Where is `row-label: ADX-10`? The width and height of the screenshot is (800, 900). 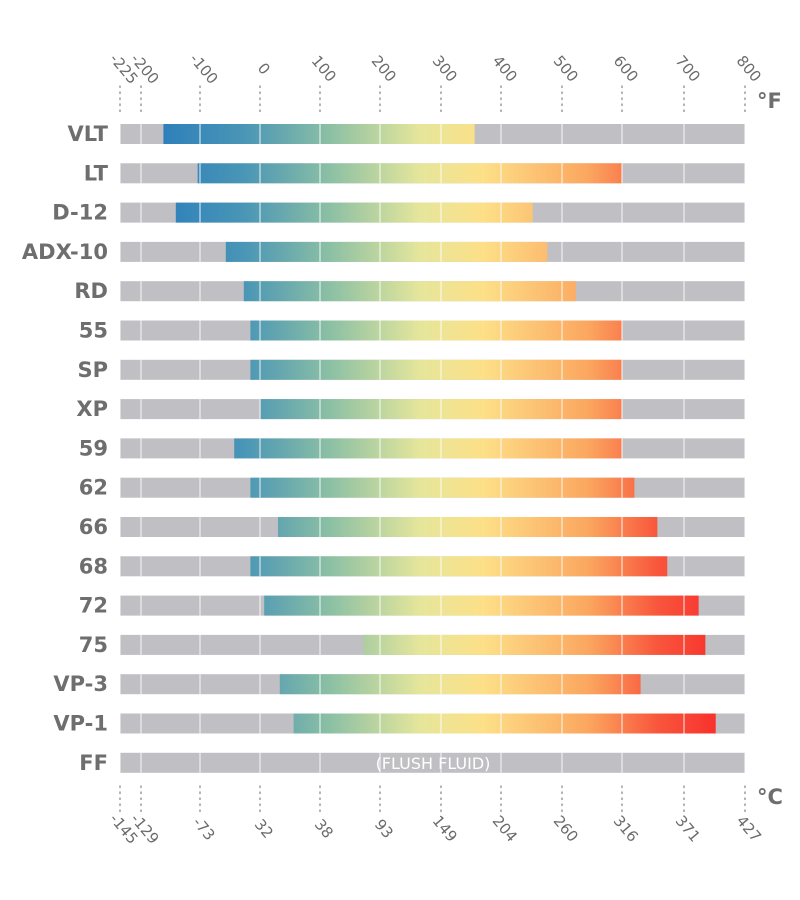 row-label: ADX-10 is located at coordinates (65, 252).